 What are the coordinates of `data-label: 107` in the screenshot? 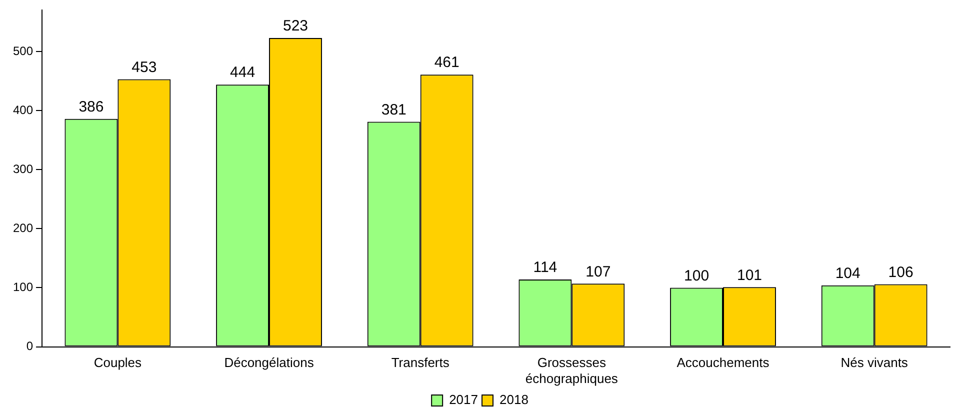 It's located at (598, 271).